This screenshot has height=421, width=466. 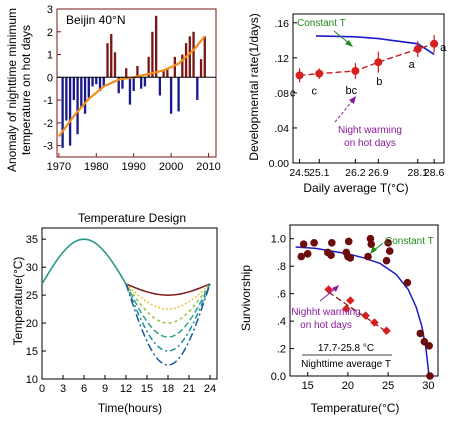 What do you see at coordinates (355, 173) in the screenshot?
I see `x-tick-label: 26.2` at bounding box center [355, 173].